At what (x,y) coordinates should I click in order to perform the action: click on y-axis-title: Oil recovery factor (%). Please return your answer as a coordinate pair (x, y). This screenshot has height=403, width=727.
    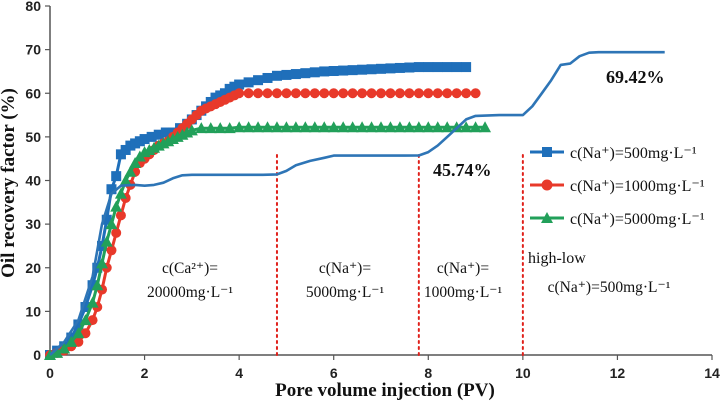
    Looking at the image, I should click on (9, 183).